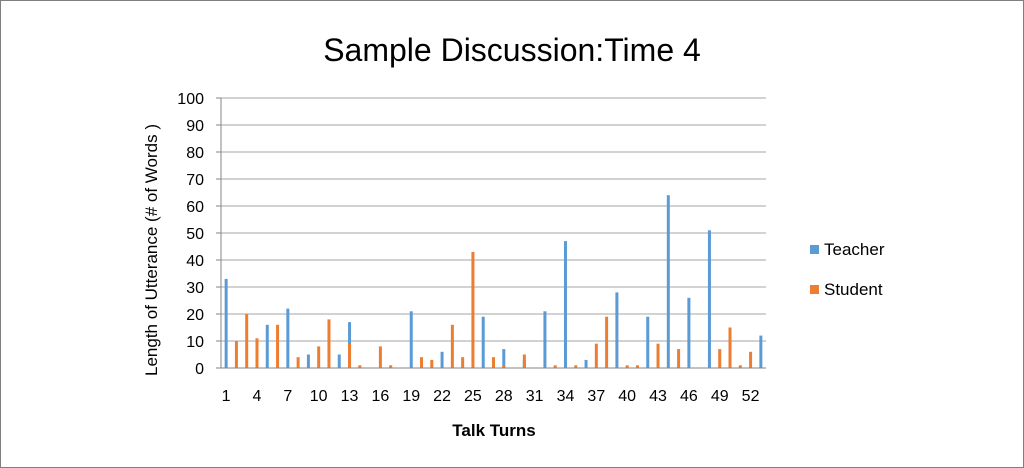  Describe the element at coordinates (512, 50) in the screenshot. I see `chart-title: Sample Discussion:Time 4` at that location.